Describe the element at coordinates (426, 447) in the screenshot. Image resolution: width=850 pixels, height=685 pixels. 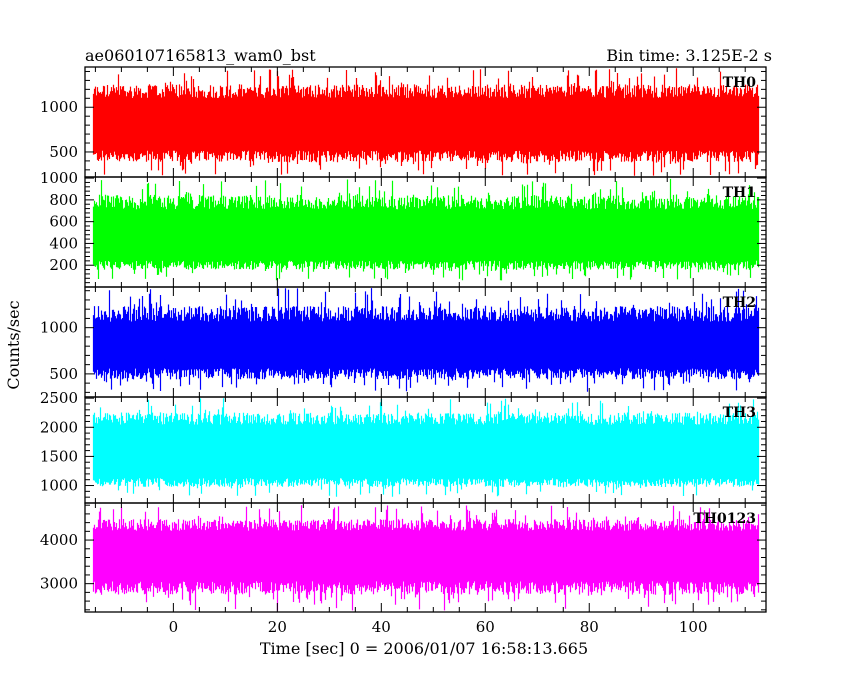
I see `series-trace-th3` at that location.